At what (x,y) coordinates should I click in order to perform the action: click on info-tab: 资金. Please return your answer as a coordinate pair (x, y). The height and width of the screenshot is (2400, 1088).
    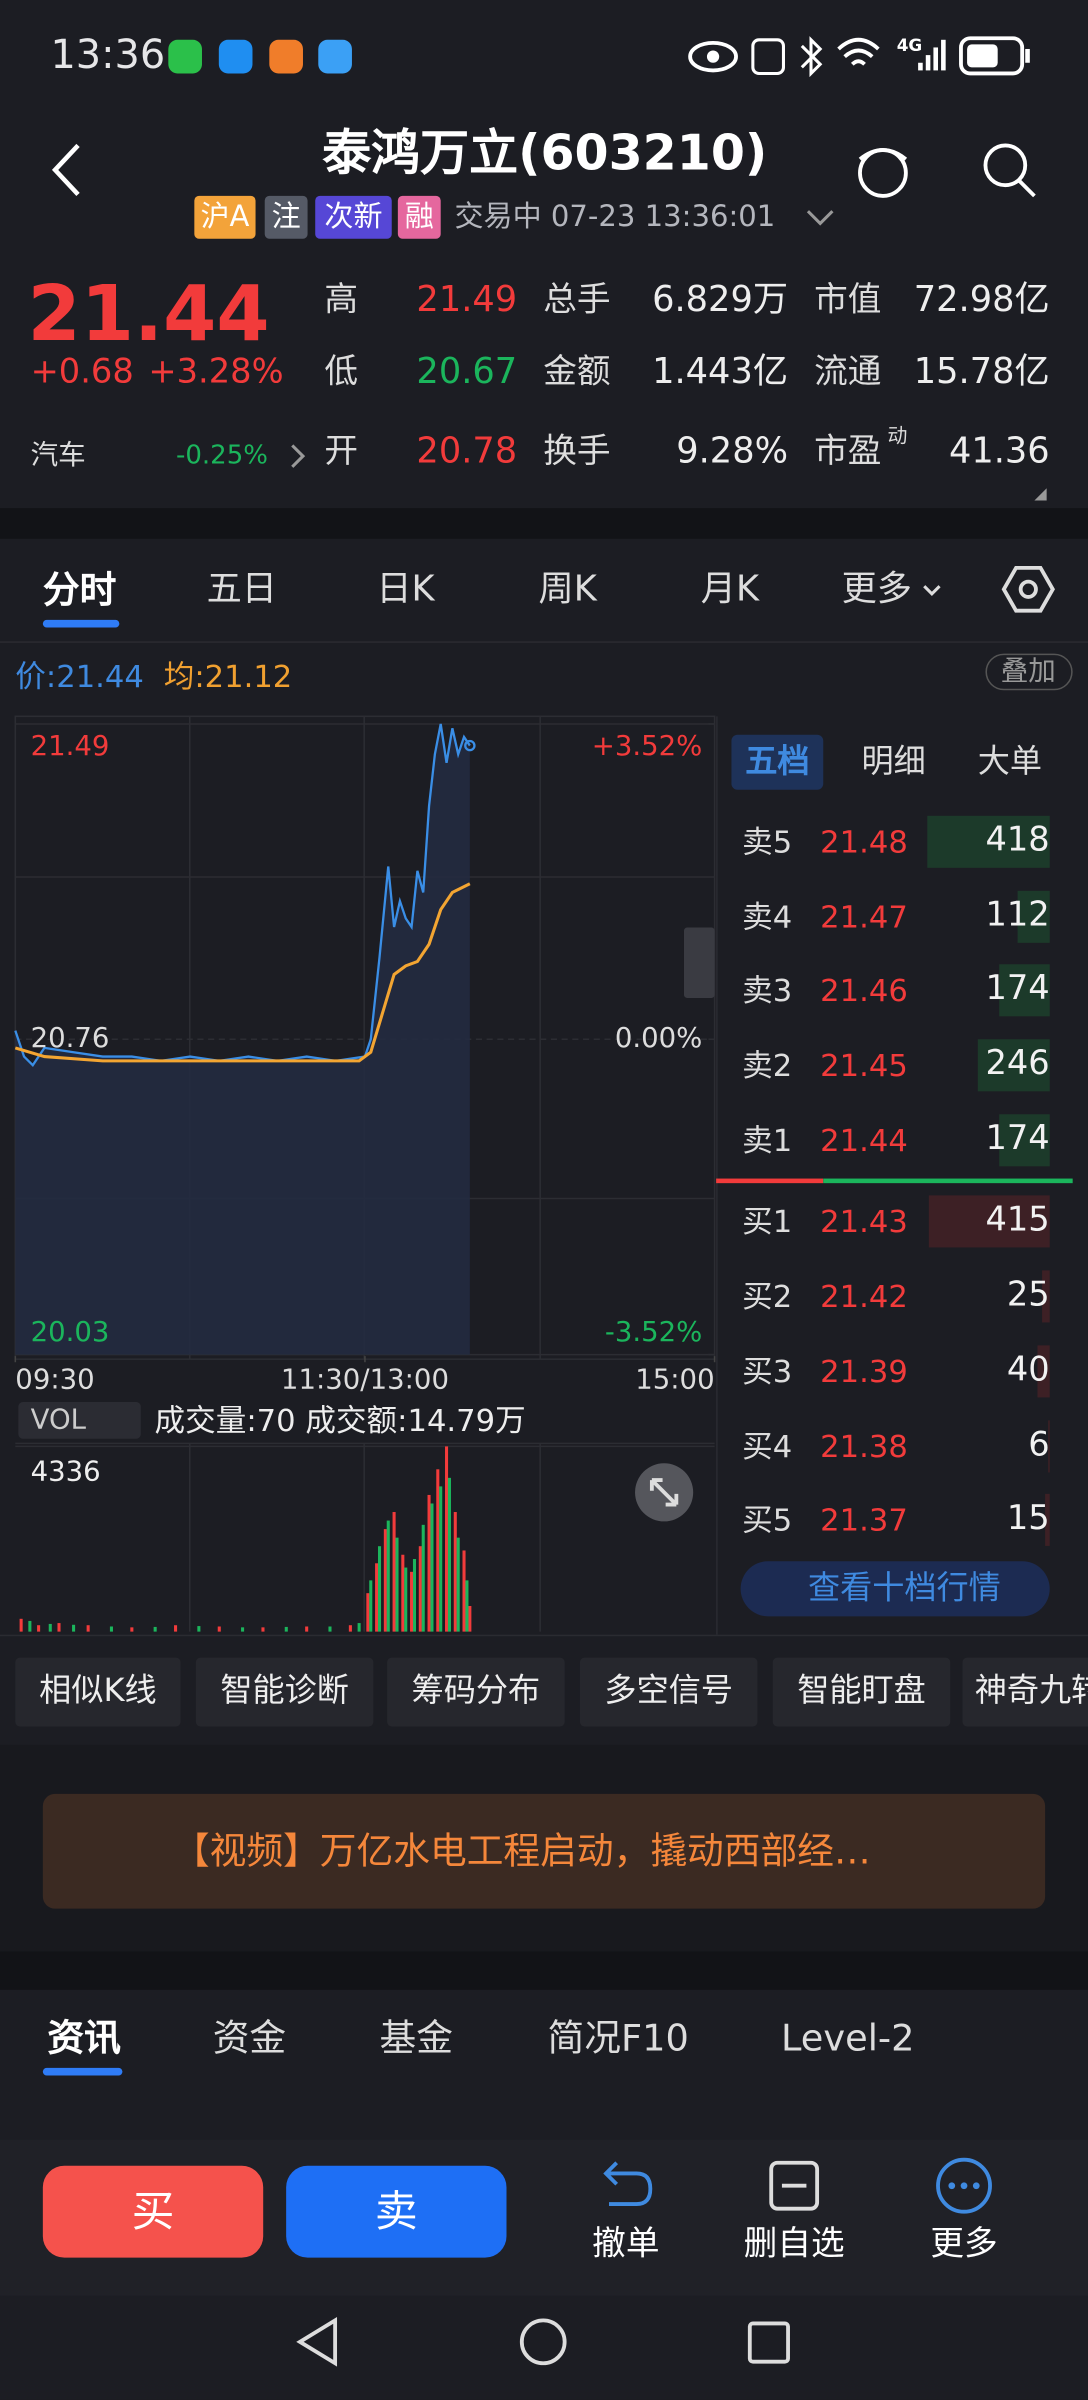
    Looking at the image, I should click on (249, 2038).